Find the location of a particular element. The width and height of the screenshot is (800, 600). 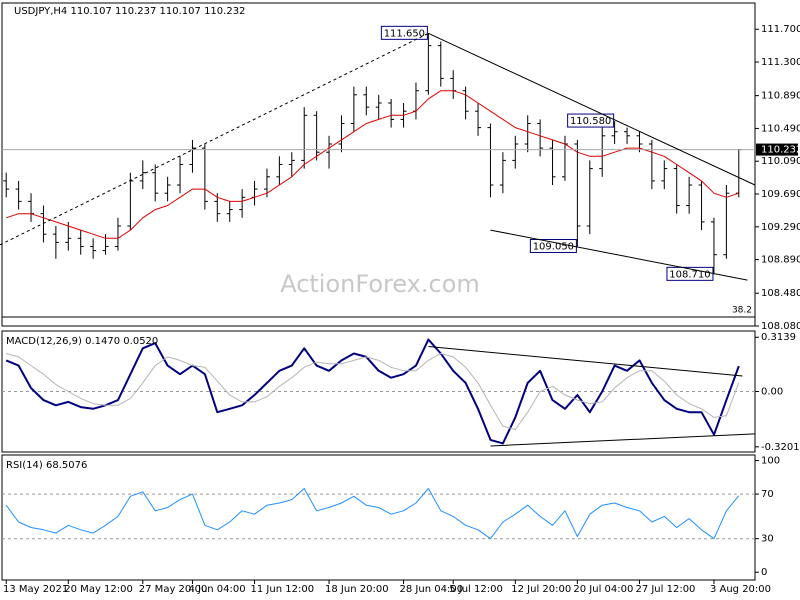

y-tick-label: 111.700 is located at coordinates (780, 29).